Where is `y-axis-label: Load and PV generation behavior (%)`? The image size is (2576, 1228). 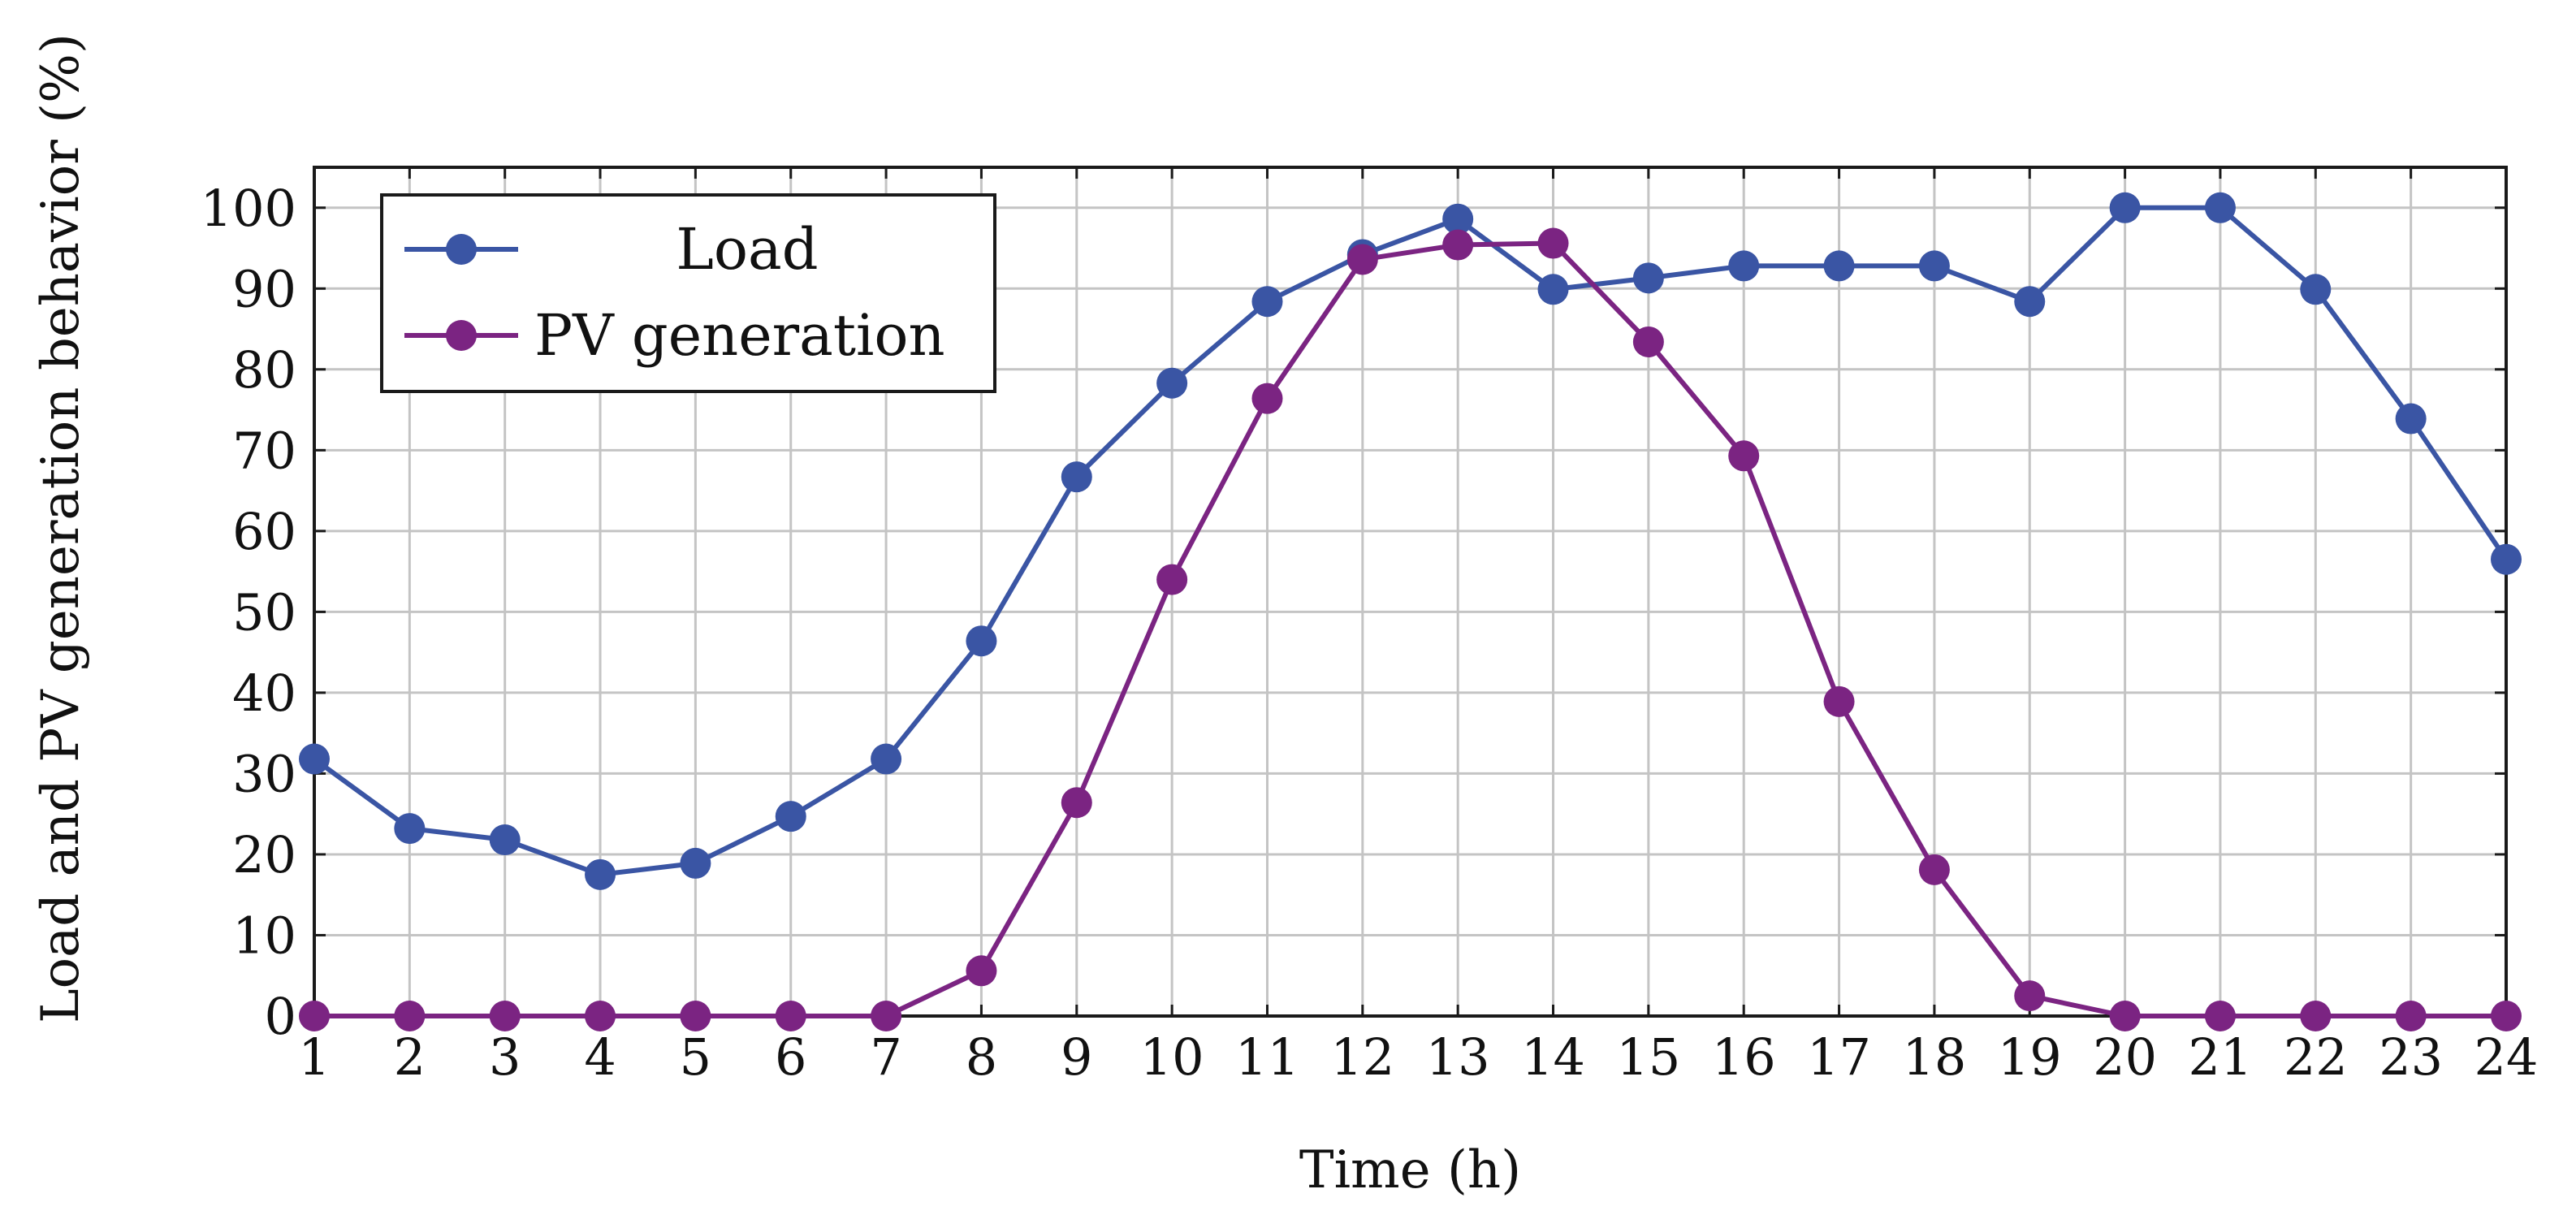 y-axis-label: Load and PV generation behavior (%) is located at coordinates (61, 528).